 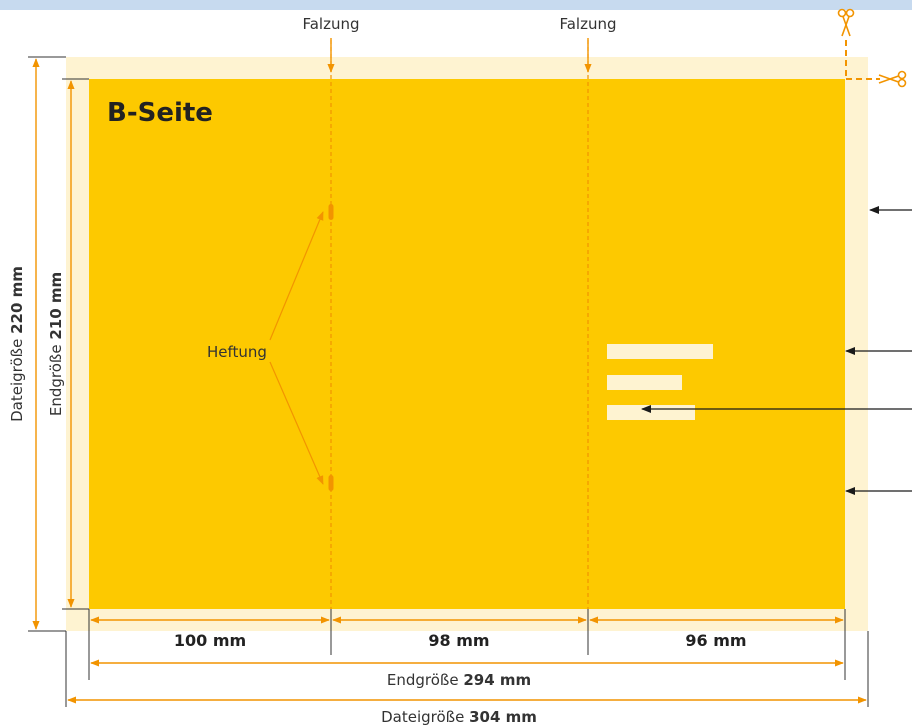 What do you see at coordinates (56, 344) in the screenshot?
I see `page-height-label: Endgröße 210 mm` at bounding box center [56, 344].